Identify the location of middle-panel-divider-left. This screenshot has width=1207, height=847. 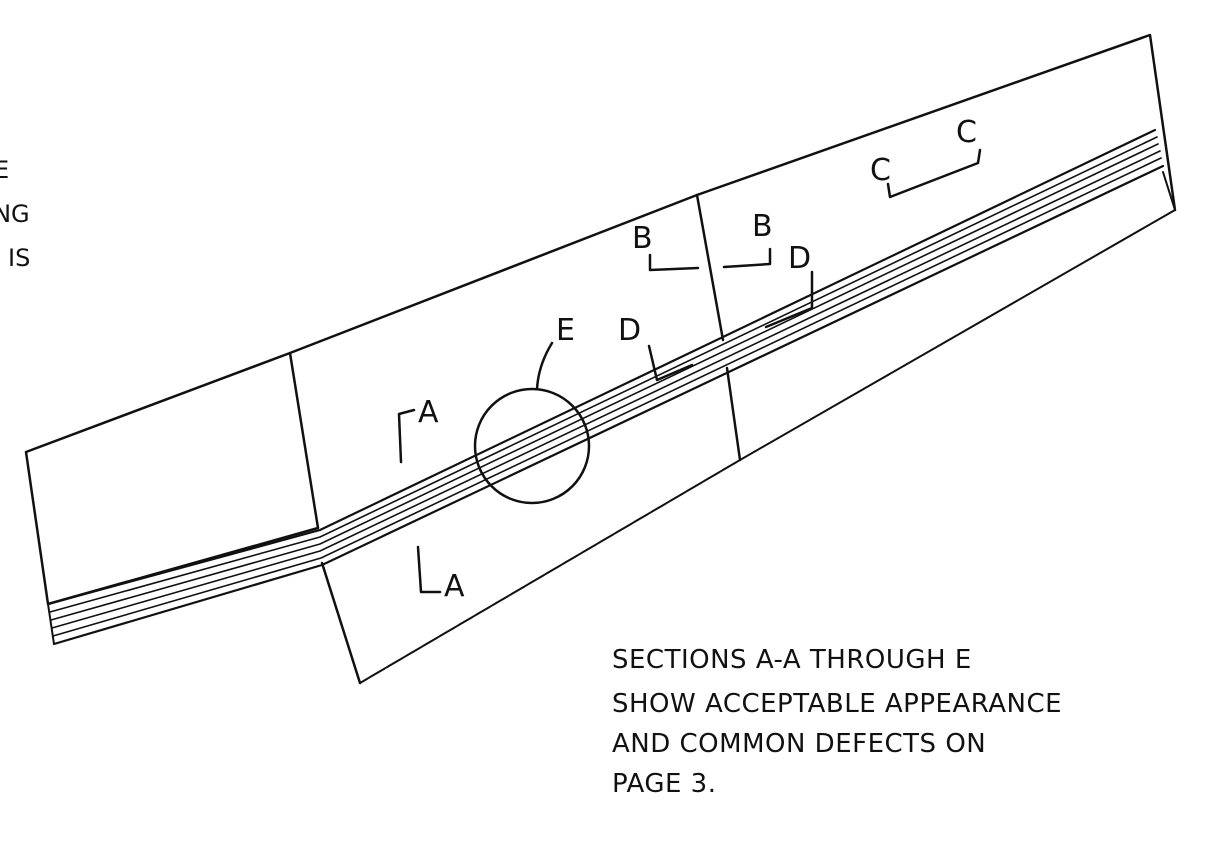
(341, 623).